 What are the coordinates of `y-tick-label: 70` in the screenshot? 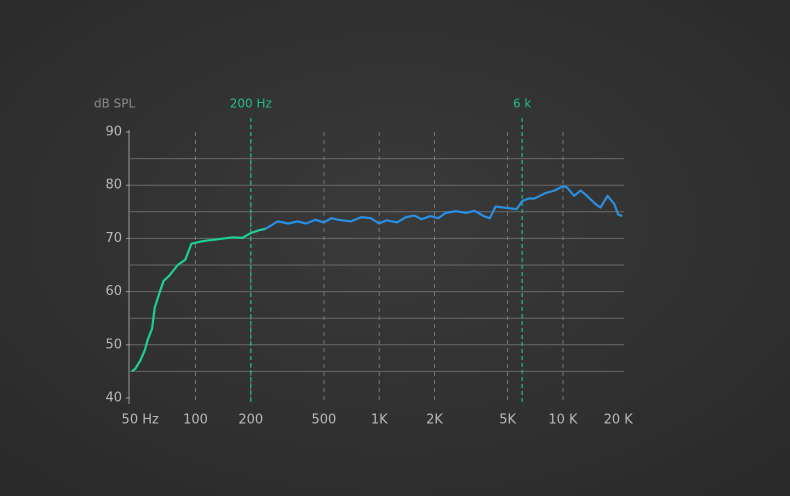 It's located at (113, 238).